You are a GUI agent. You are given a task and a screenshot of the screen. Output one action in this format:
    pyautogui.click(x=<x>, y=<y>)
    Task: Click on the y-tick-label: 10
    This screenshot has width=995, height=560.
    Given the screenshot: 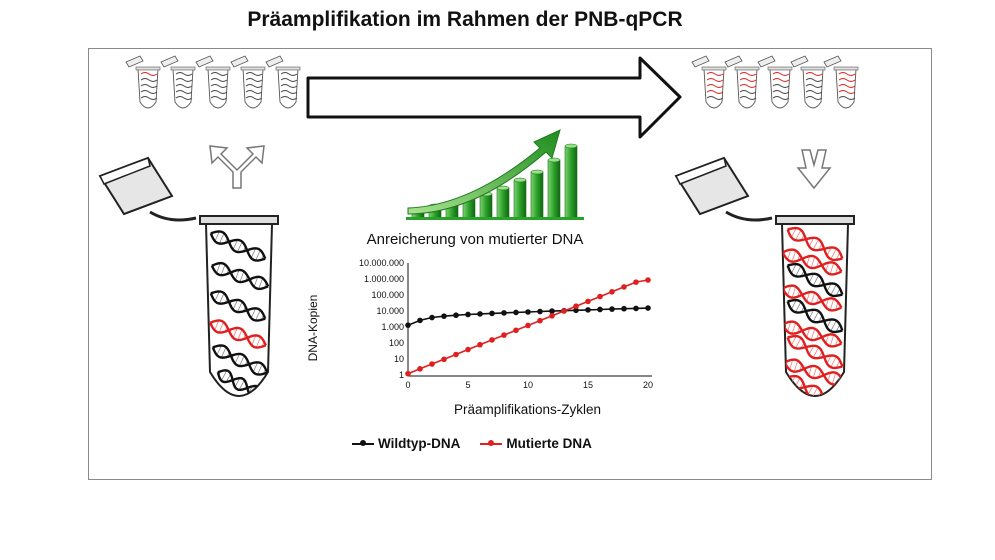 What is the action you would take?
    pyautogui.click(x=398, y=359)
    